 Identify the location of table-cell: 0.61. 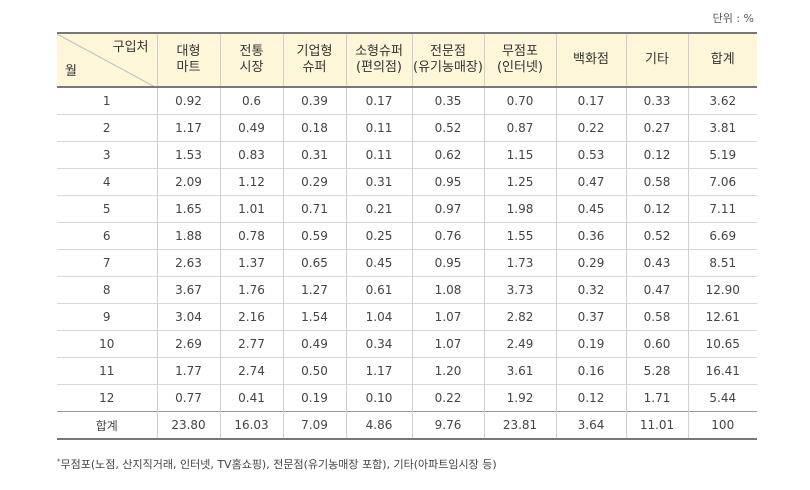
(378, 290).